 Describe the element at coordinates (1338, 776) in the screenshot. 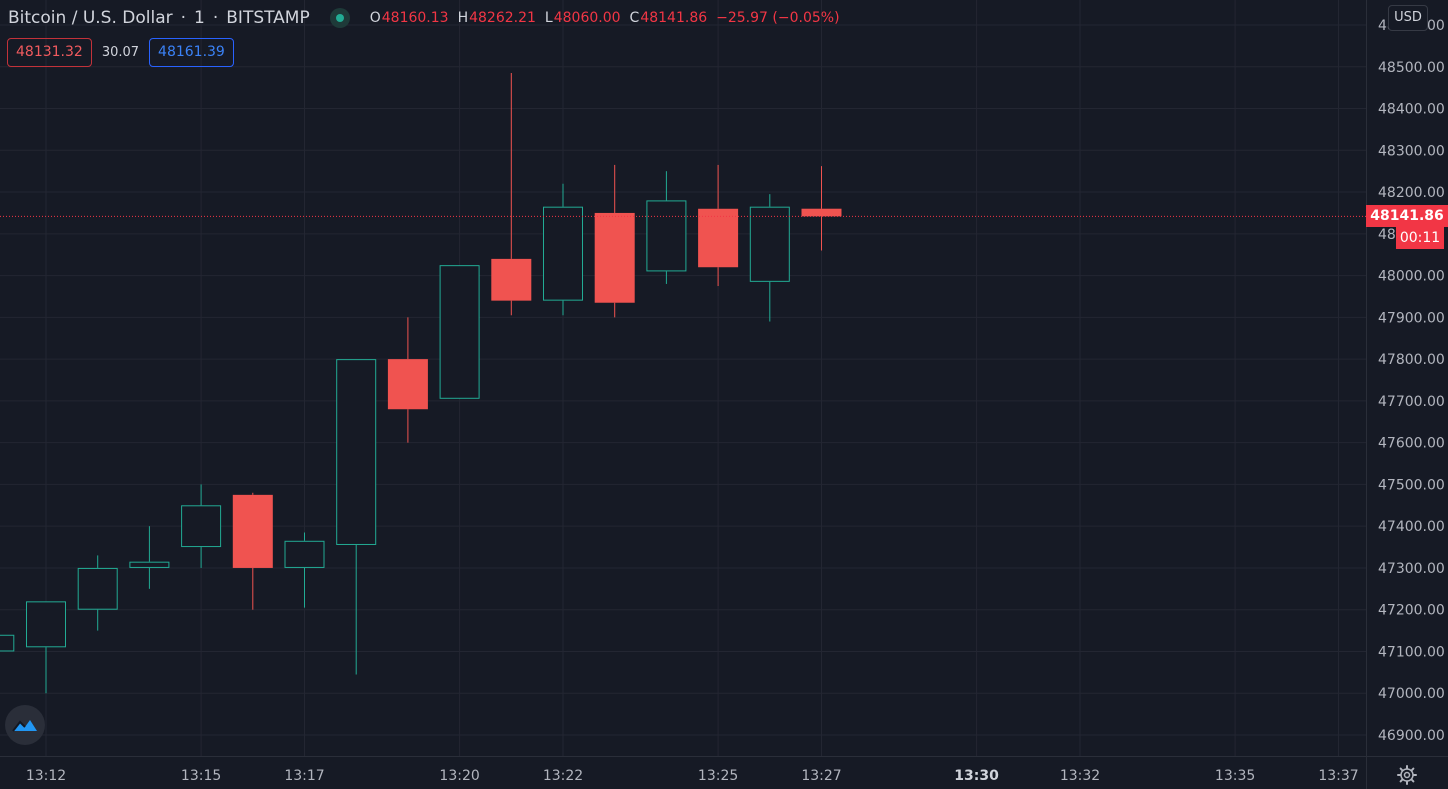

I see `x-tick-label: 13:37` at that location.